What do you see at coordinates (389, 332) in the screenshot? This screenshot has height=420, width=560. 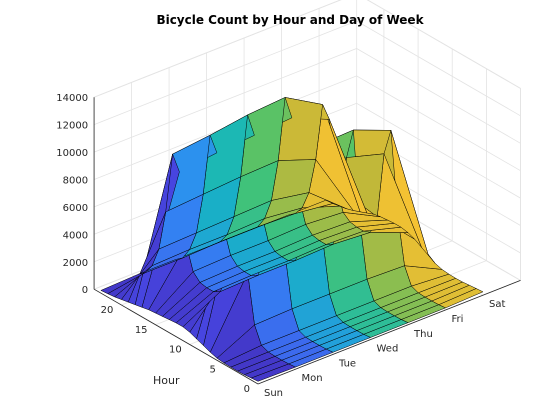 I see `x-axis-line` at bounding box center [389, 332].